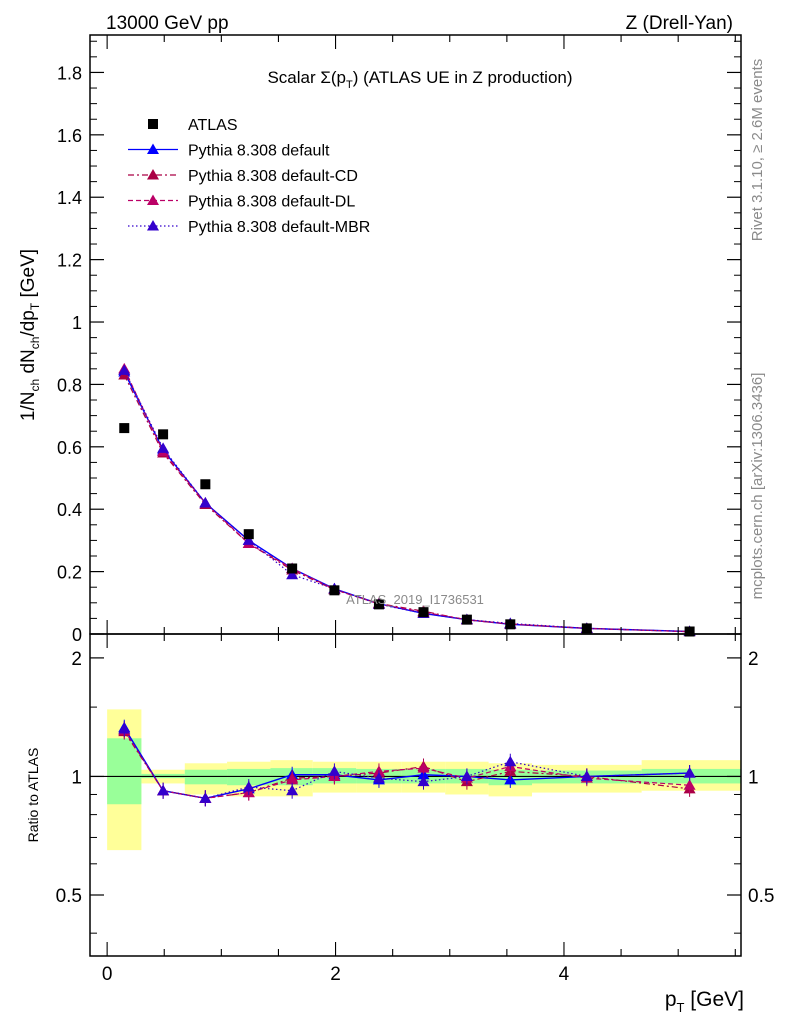  What do you see at coordinates (77, 323) in the screenshot?
I see `main-ytick-label-5: 1` at bounding box center [77, 323].